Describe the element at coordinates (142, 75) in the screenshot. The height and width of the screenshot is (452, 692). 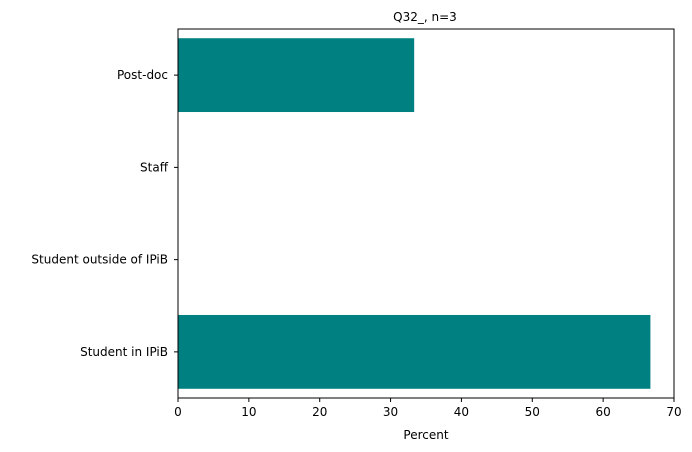
I see `y-tick-label: Post-doc` at that location.